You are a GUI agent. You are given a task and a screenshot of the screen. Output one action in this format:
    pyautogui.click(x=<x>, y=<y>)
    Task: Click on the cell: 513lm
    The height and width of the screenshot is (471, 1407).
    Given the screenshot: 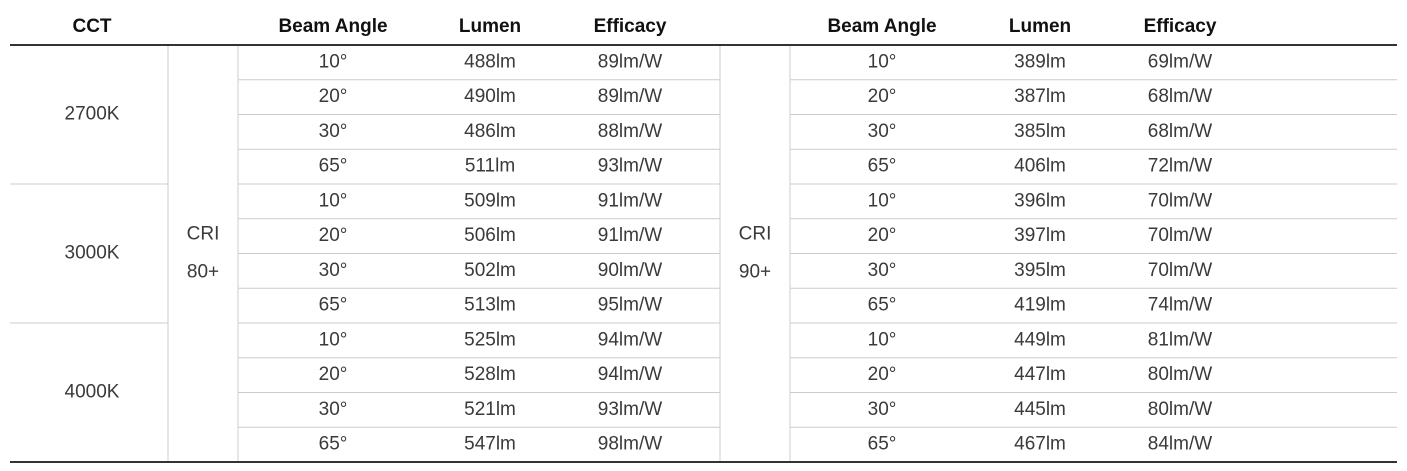 What is the action you would take?
    pyautogui.click(x=490, y=305)
    